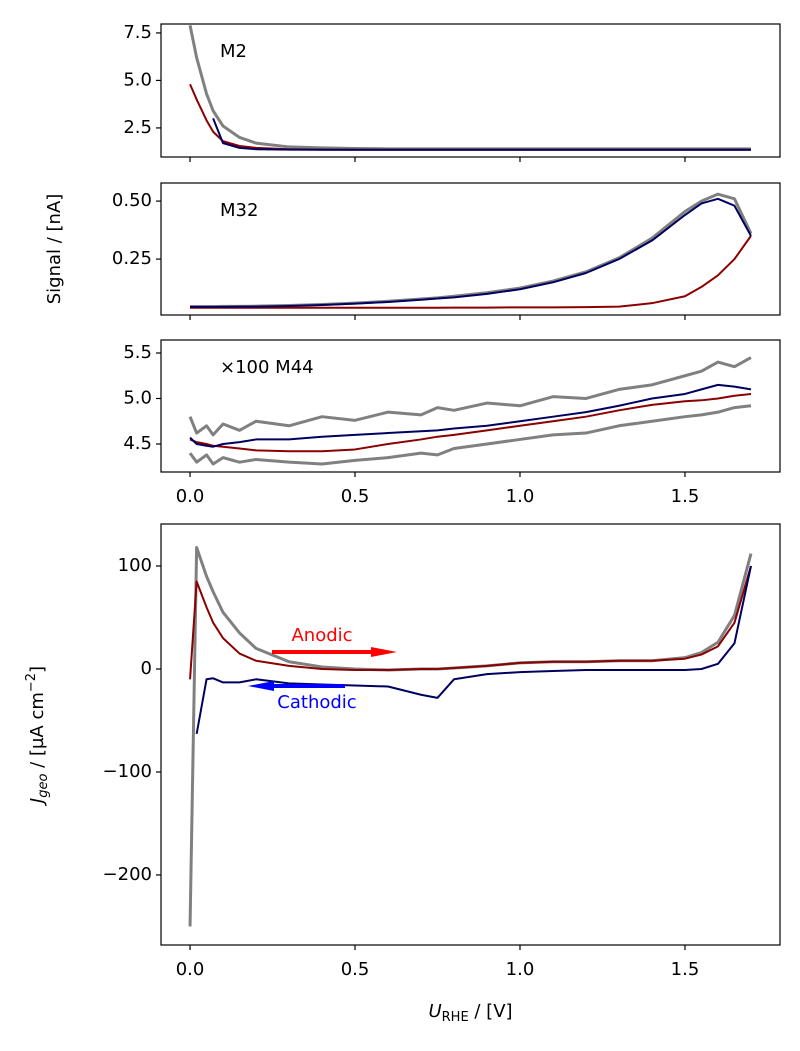 The image size is (800, 1051). What do you see at coordinates (54, 249) in the screenshot?
I see `y-axis-label: Signal / [nA]` at bounding box center [54, 249].